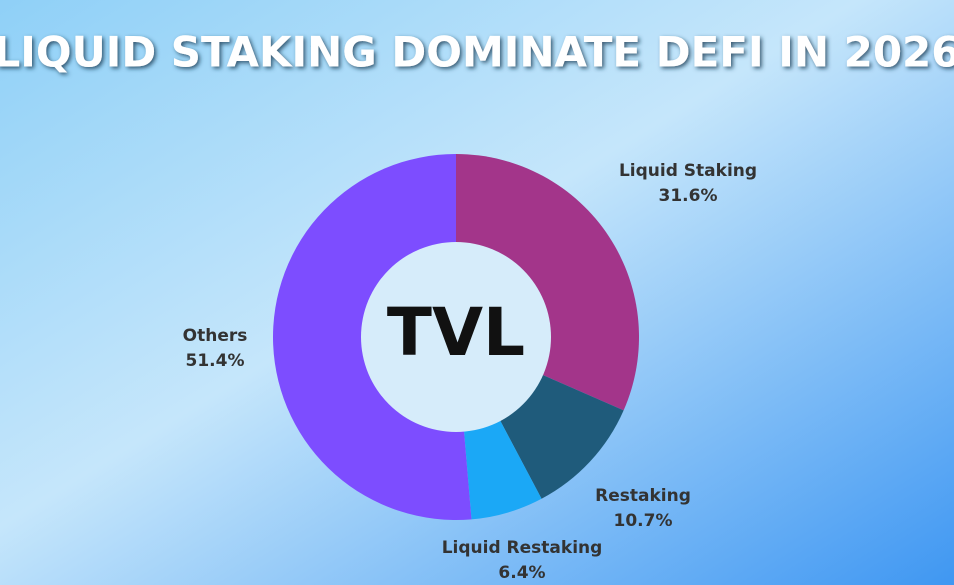  I want to click on center-label: TVL, so click(456, 332).